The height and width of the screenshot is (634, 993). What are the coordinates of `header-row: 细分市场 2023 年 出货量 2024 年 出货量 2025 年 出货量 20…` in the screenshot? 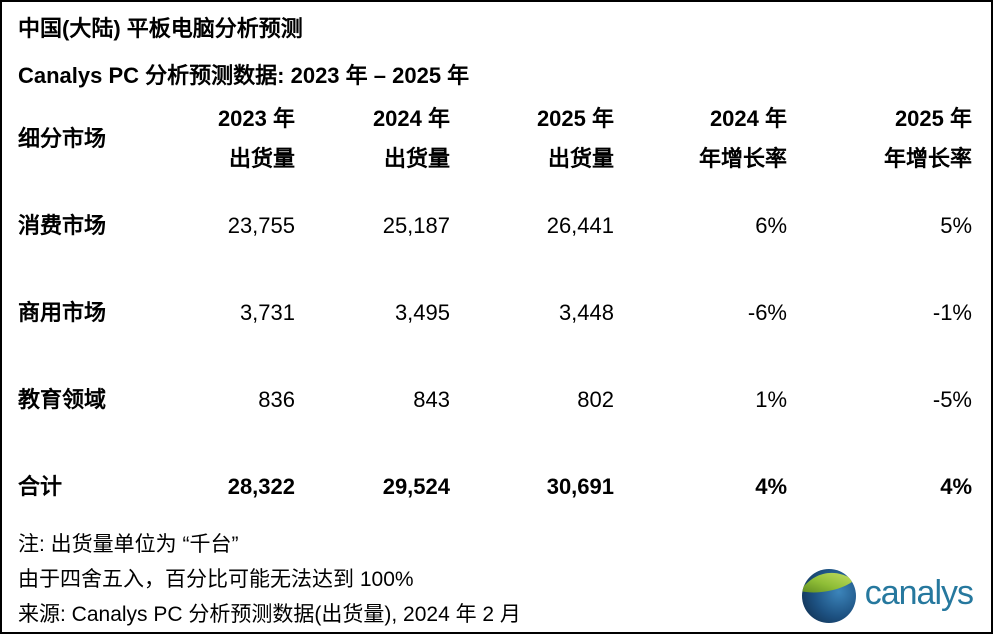 It's located at (495, 146).